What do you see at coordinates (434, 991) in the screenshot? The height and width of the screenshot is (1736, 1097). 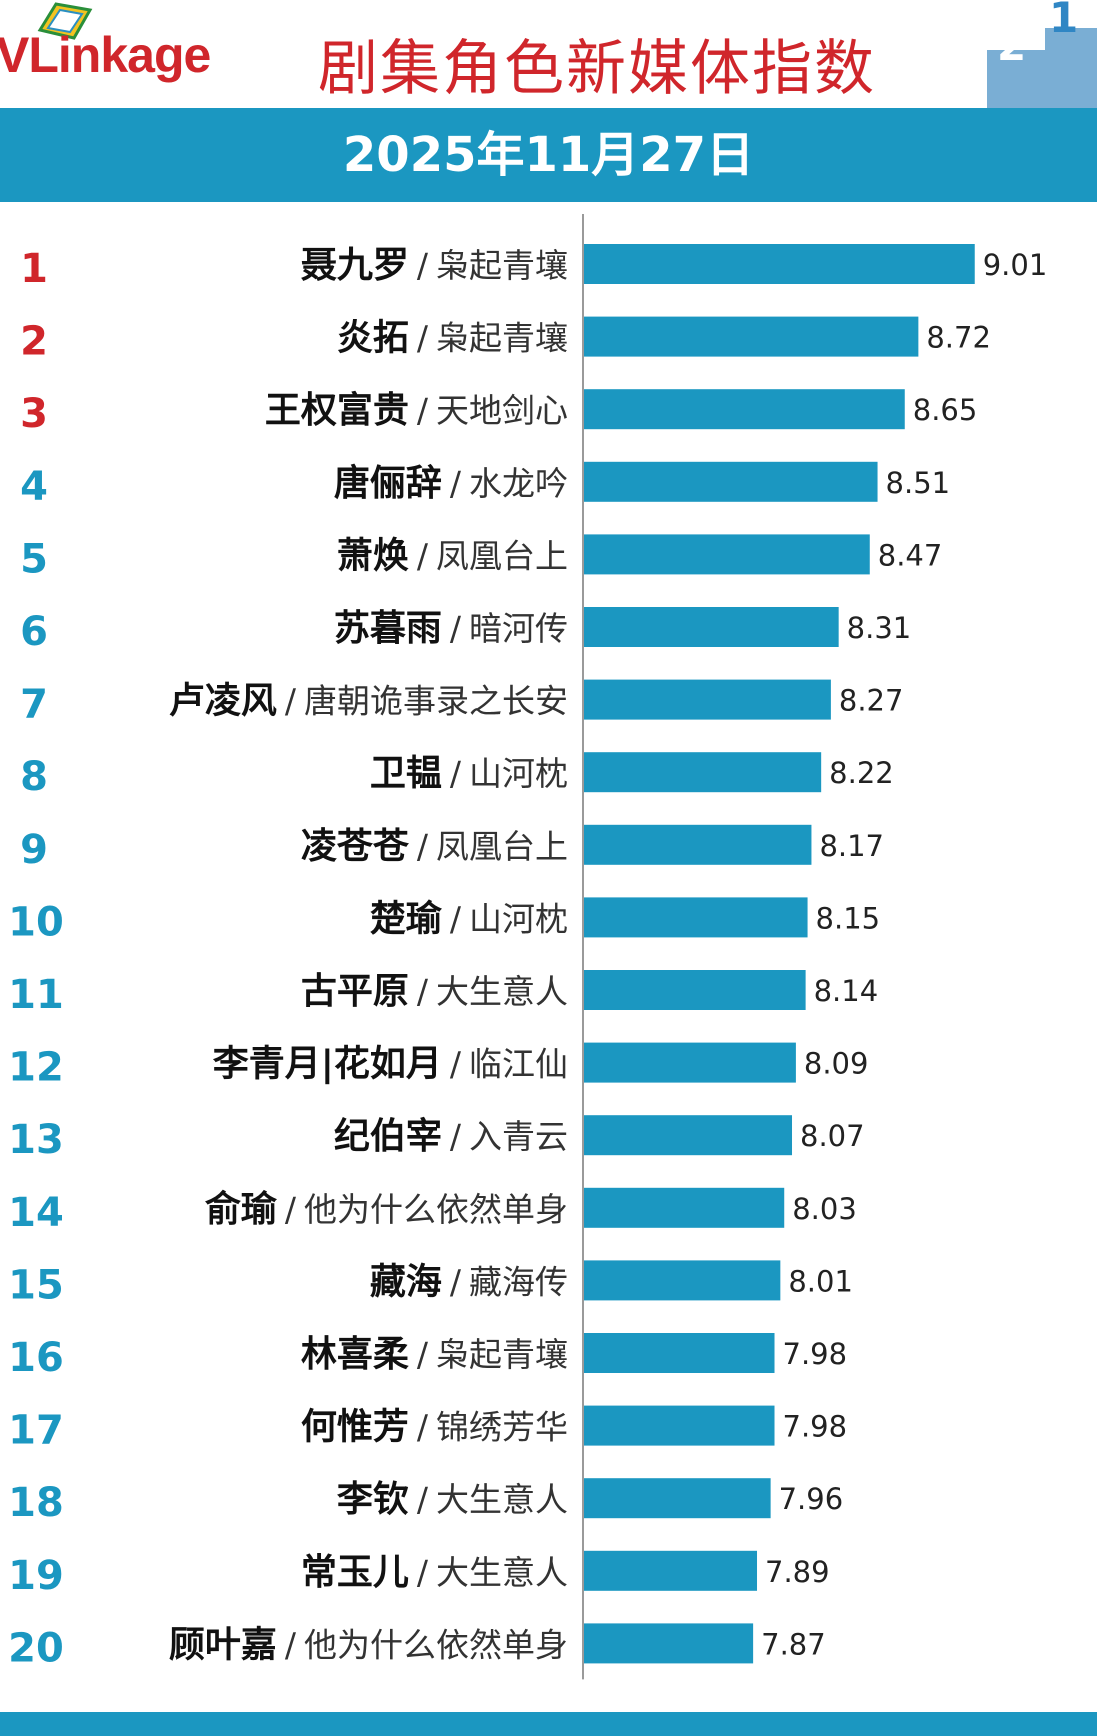 I see `row-label: 古平原 / 大生意人` at bounding box center [434, 991].